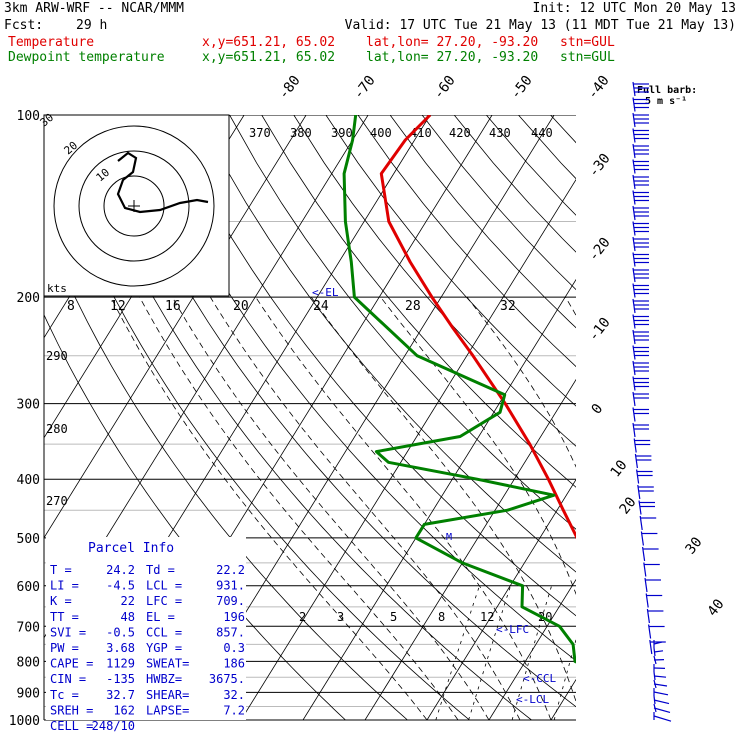 The height and width of the screenshot is (740, 740). Describe the element at coordinates (124, 710) in the screenshot. I see `parcel-info-value: 162` at that location.